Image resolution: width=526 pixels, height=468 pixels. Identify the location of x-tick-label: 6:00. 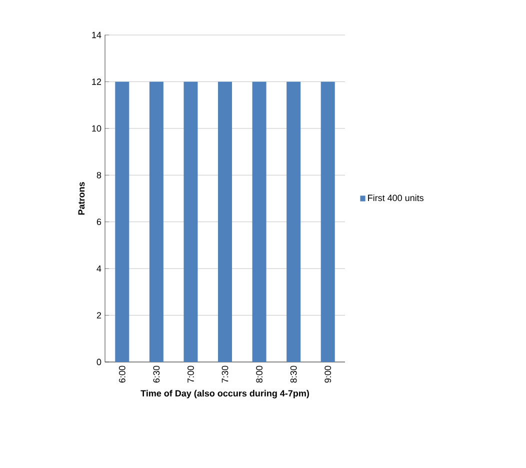
(122, 374).